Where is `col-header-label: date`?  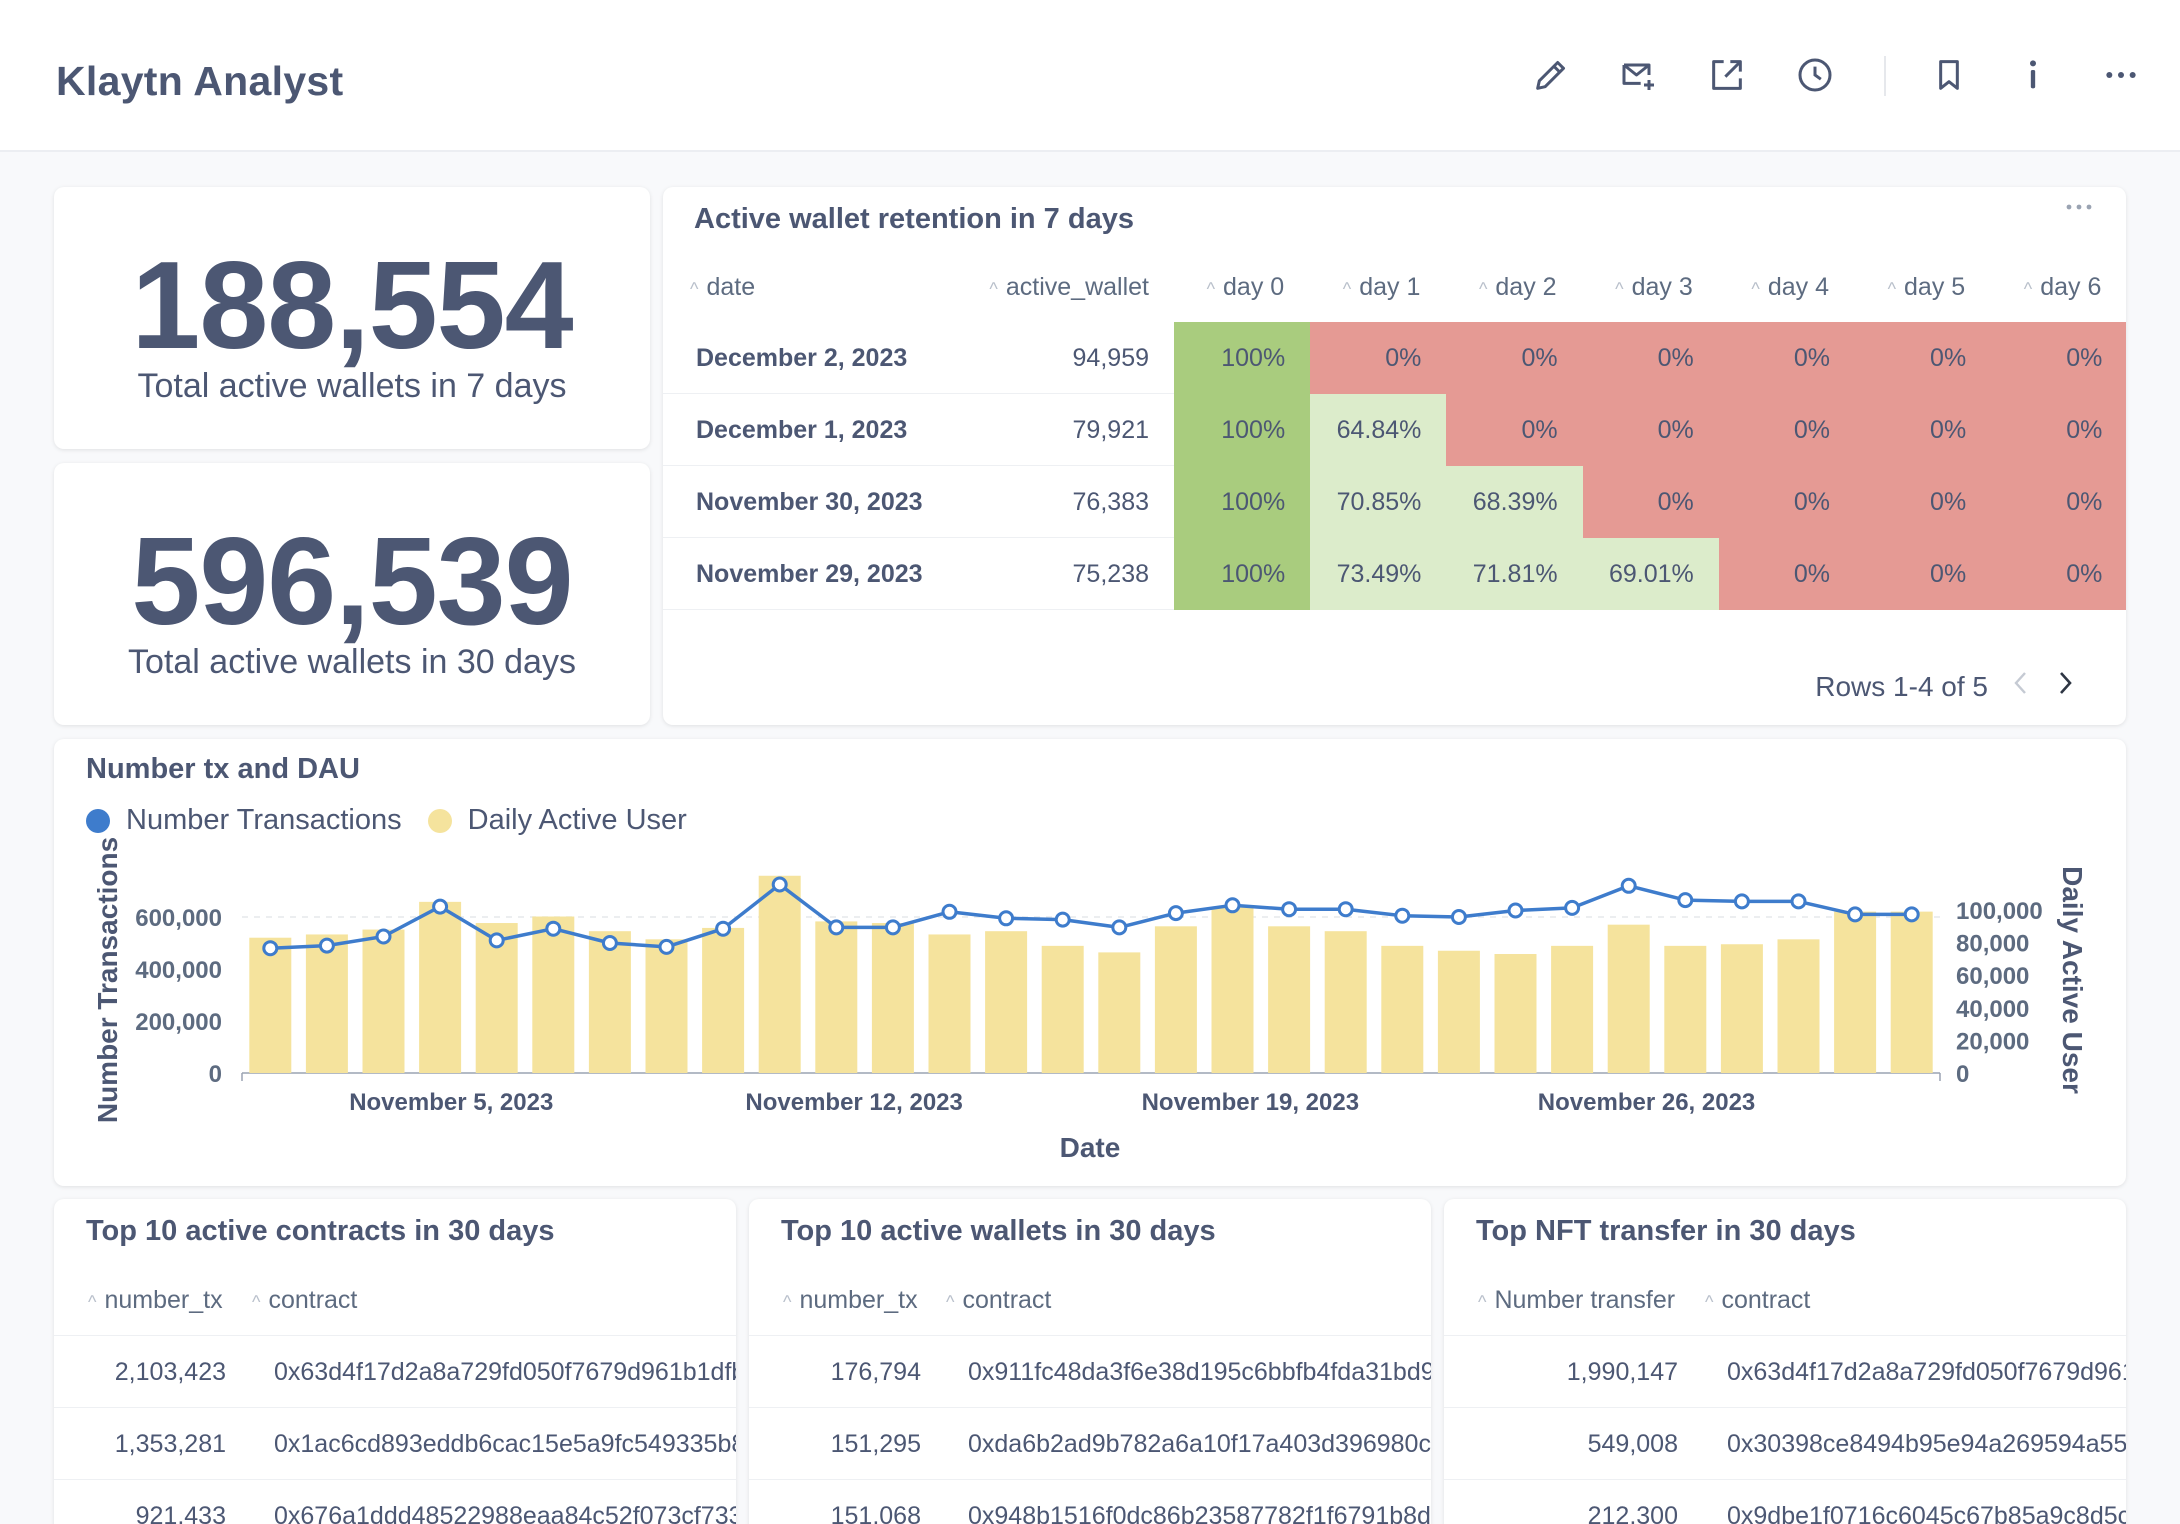
col-header-label: date is located at coordinates (731, 287).